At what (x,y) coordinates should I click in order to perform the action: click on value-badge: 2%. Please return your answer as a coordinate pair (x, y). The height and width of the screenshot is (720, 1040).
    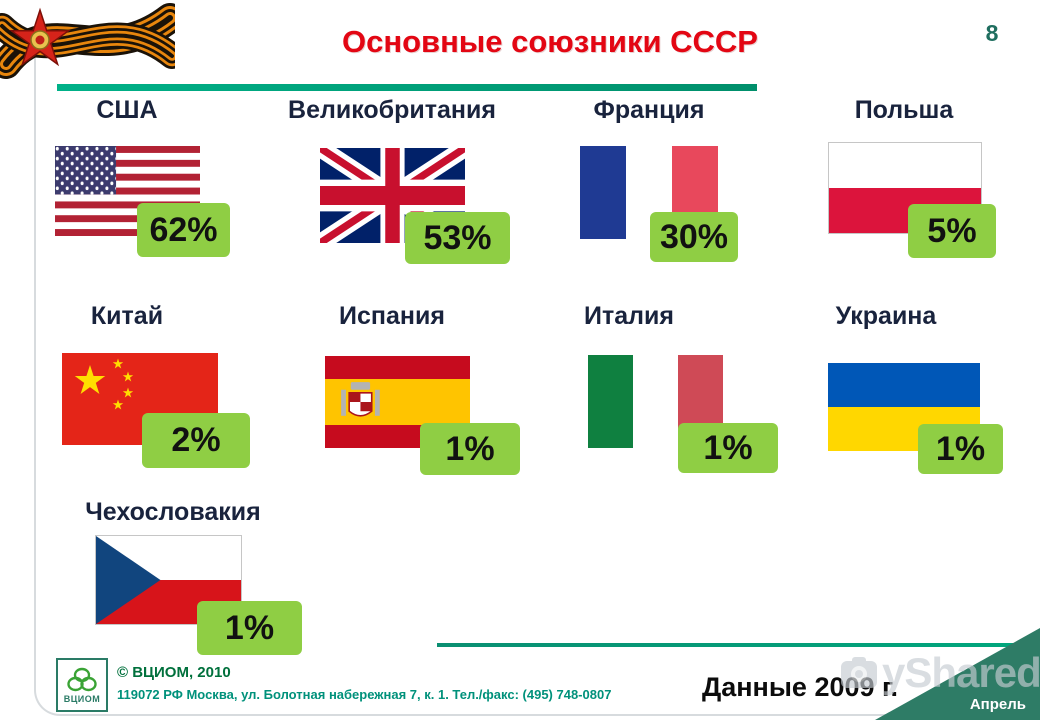
    Looking at the image, I should click on (196, 440).